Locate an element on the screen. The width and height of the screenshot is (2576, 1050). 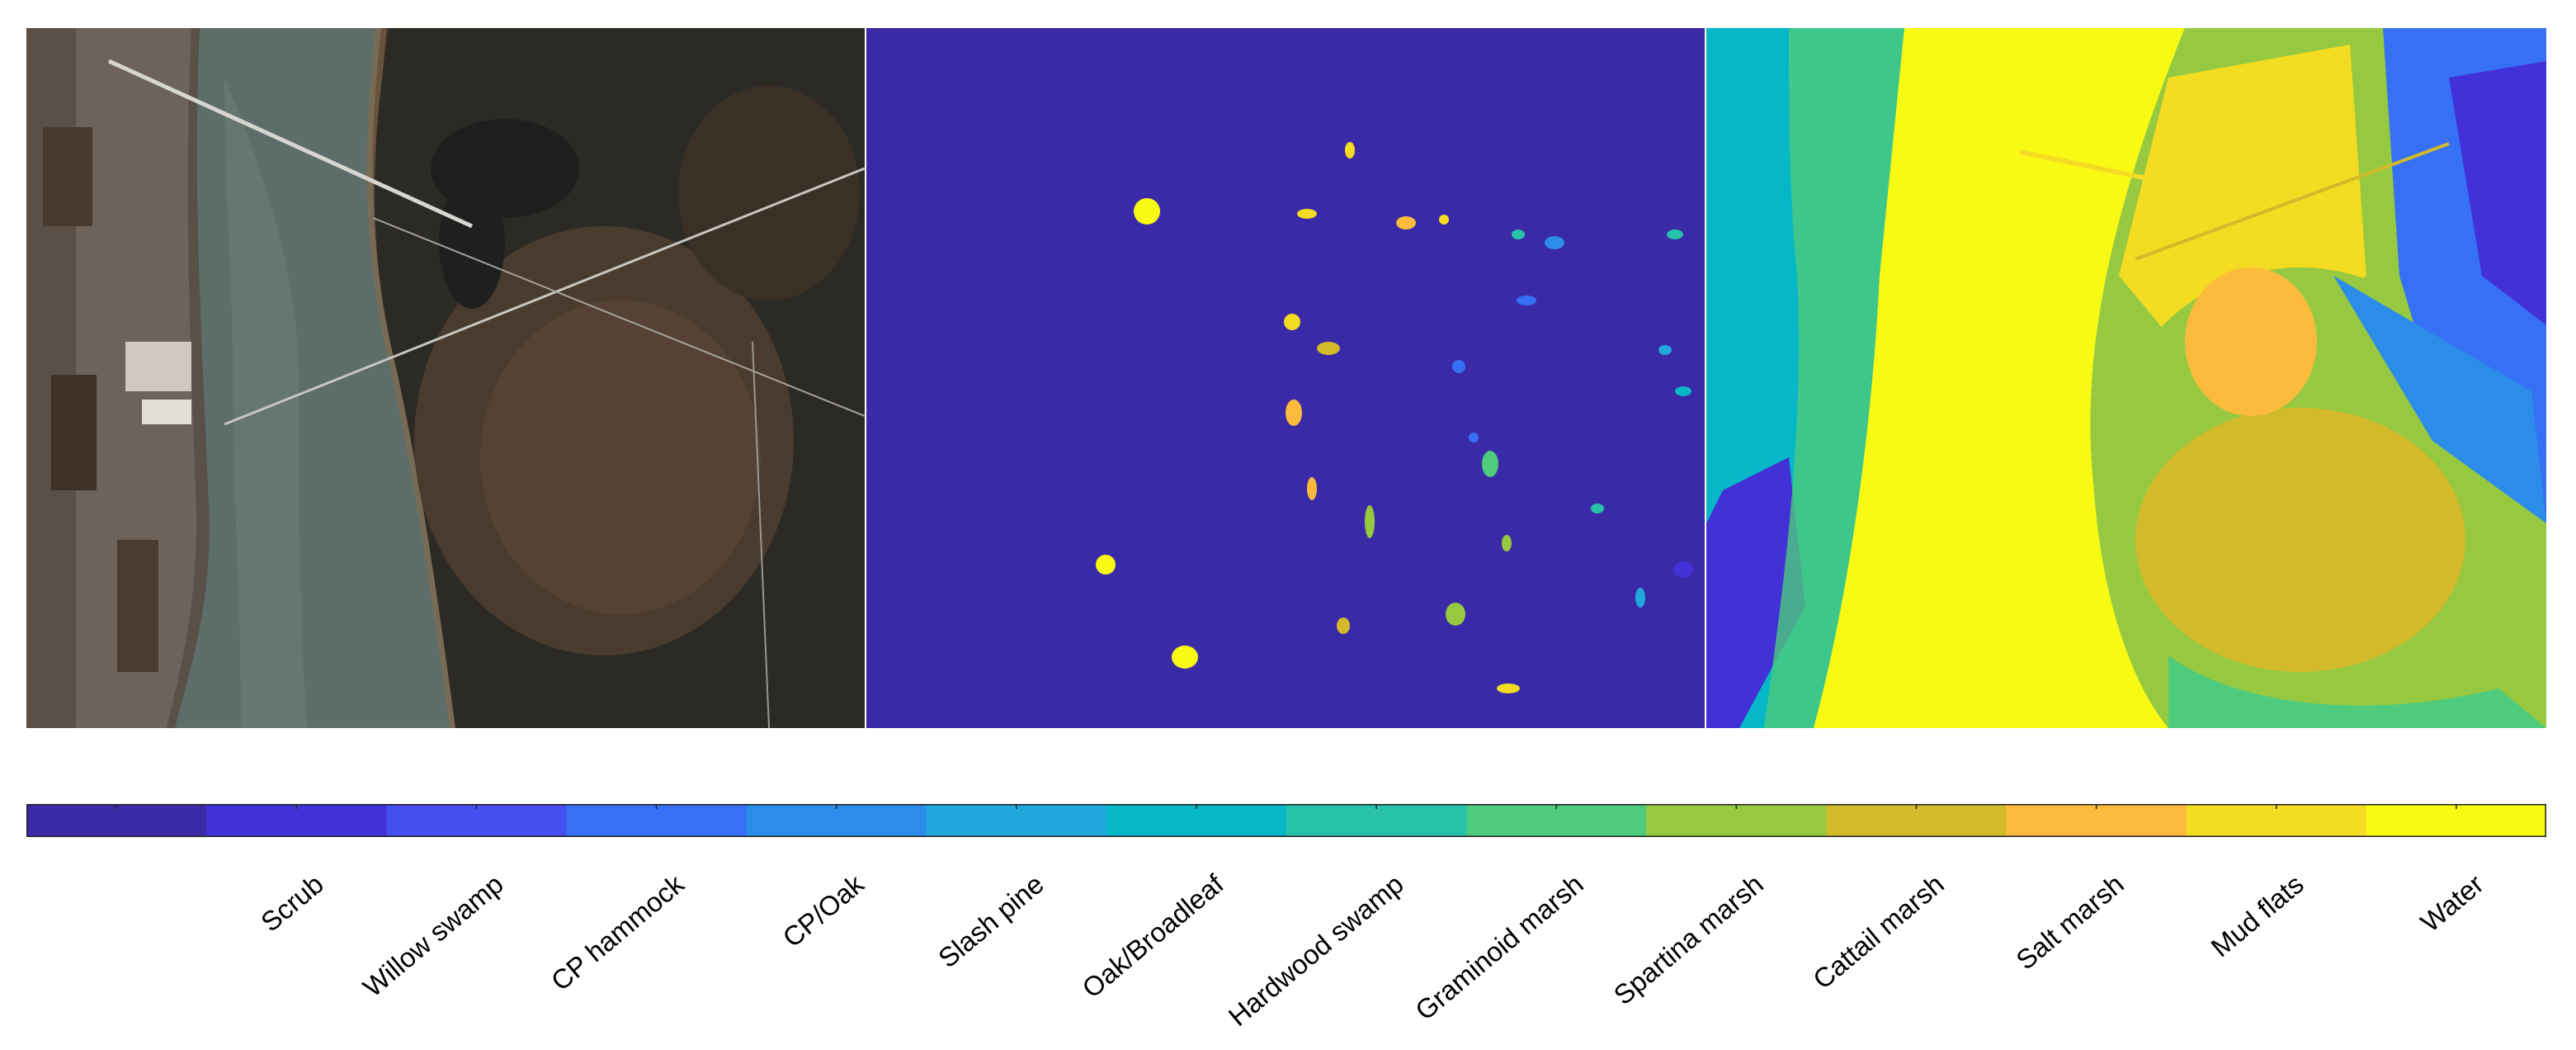
class-colorbar is located at coordinates (1286, 820).